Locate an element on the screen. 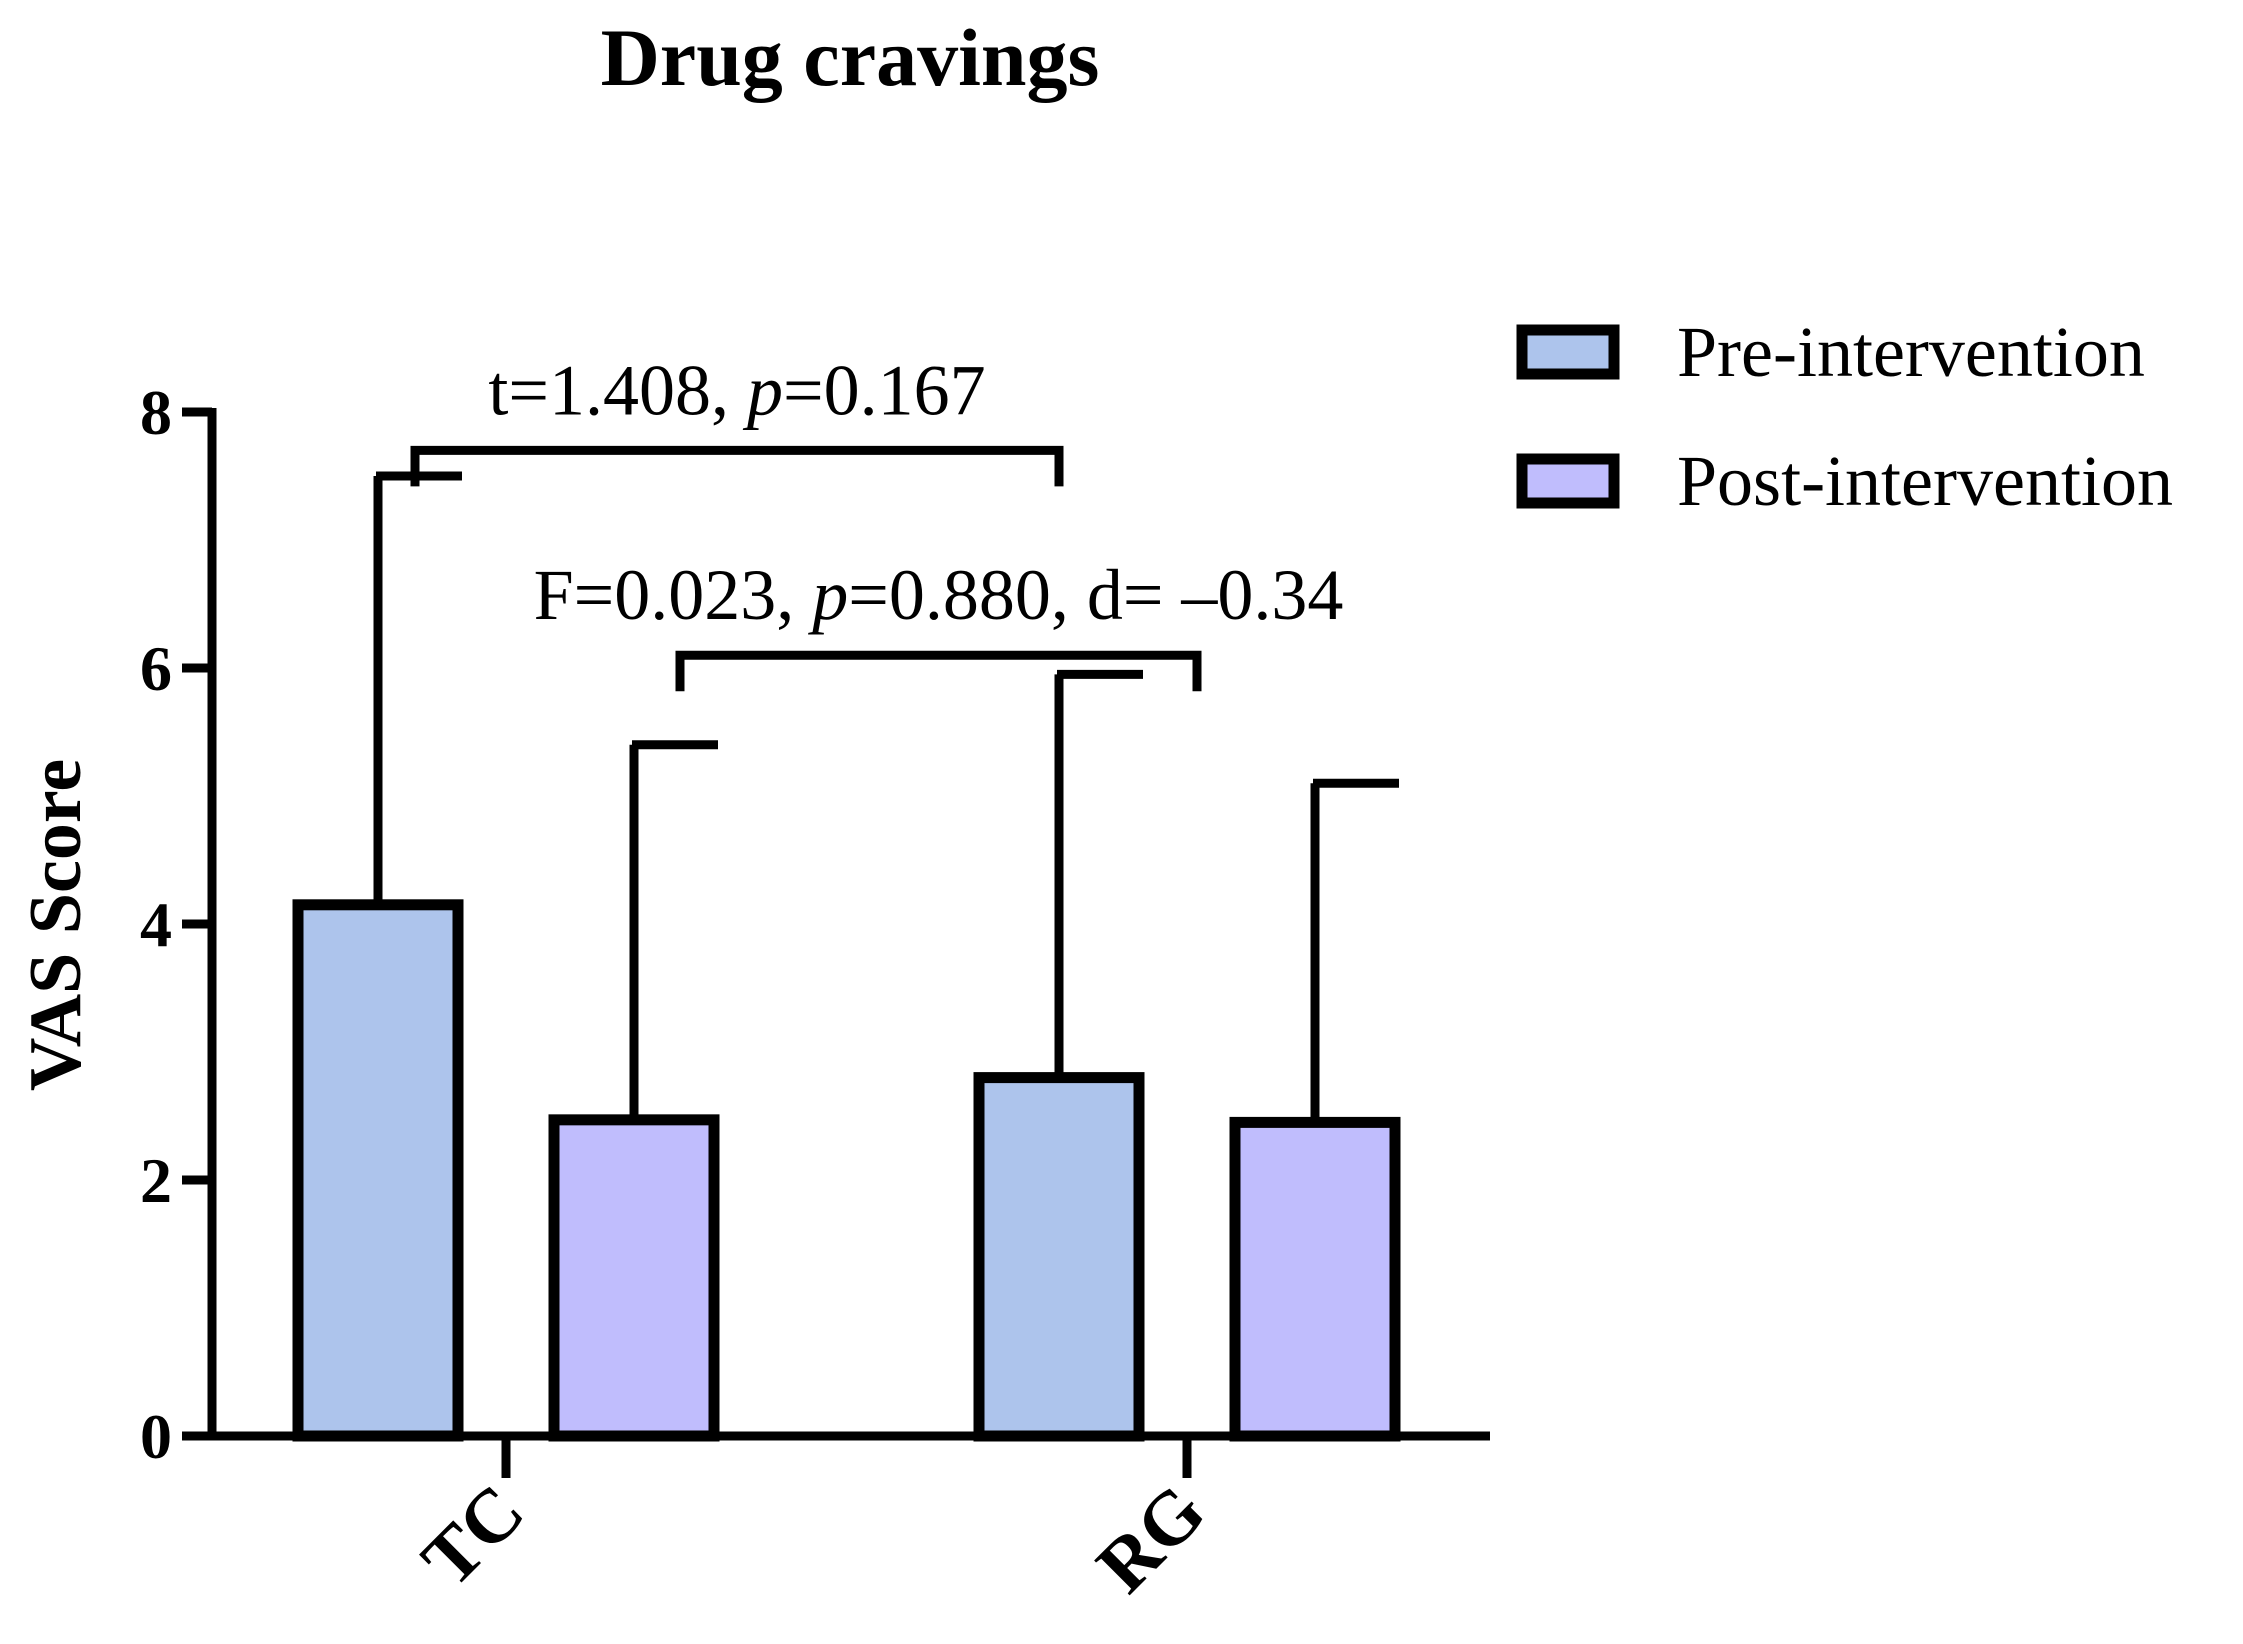  annotation-t-test: t=1.408, p=0.167 is located at coordinates (736, 390).